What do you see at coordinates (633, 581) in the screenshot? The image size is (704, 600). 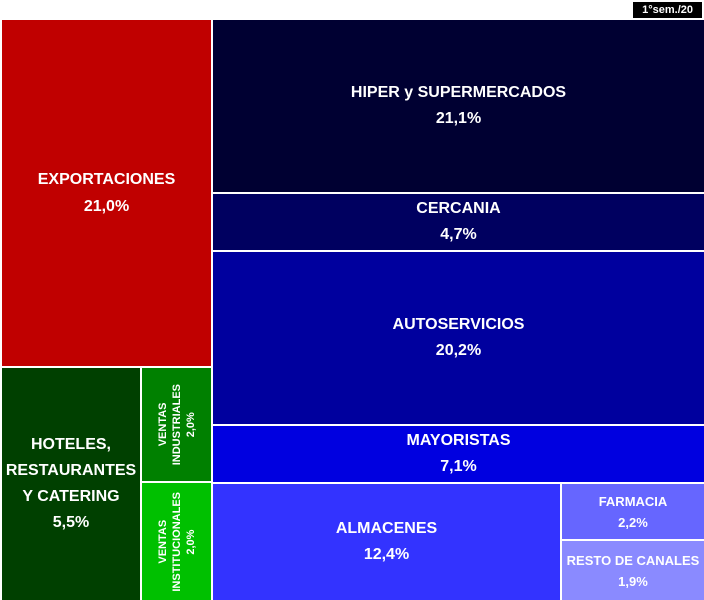 I see `tile-value-label: 1,9%` at bounding box center [633, 581].